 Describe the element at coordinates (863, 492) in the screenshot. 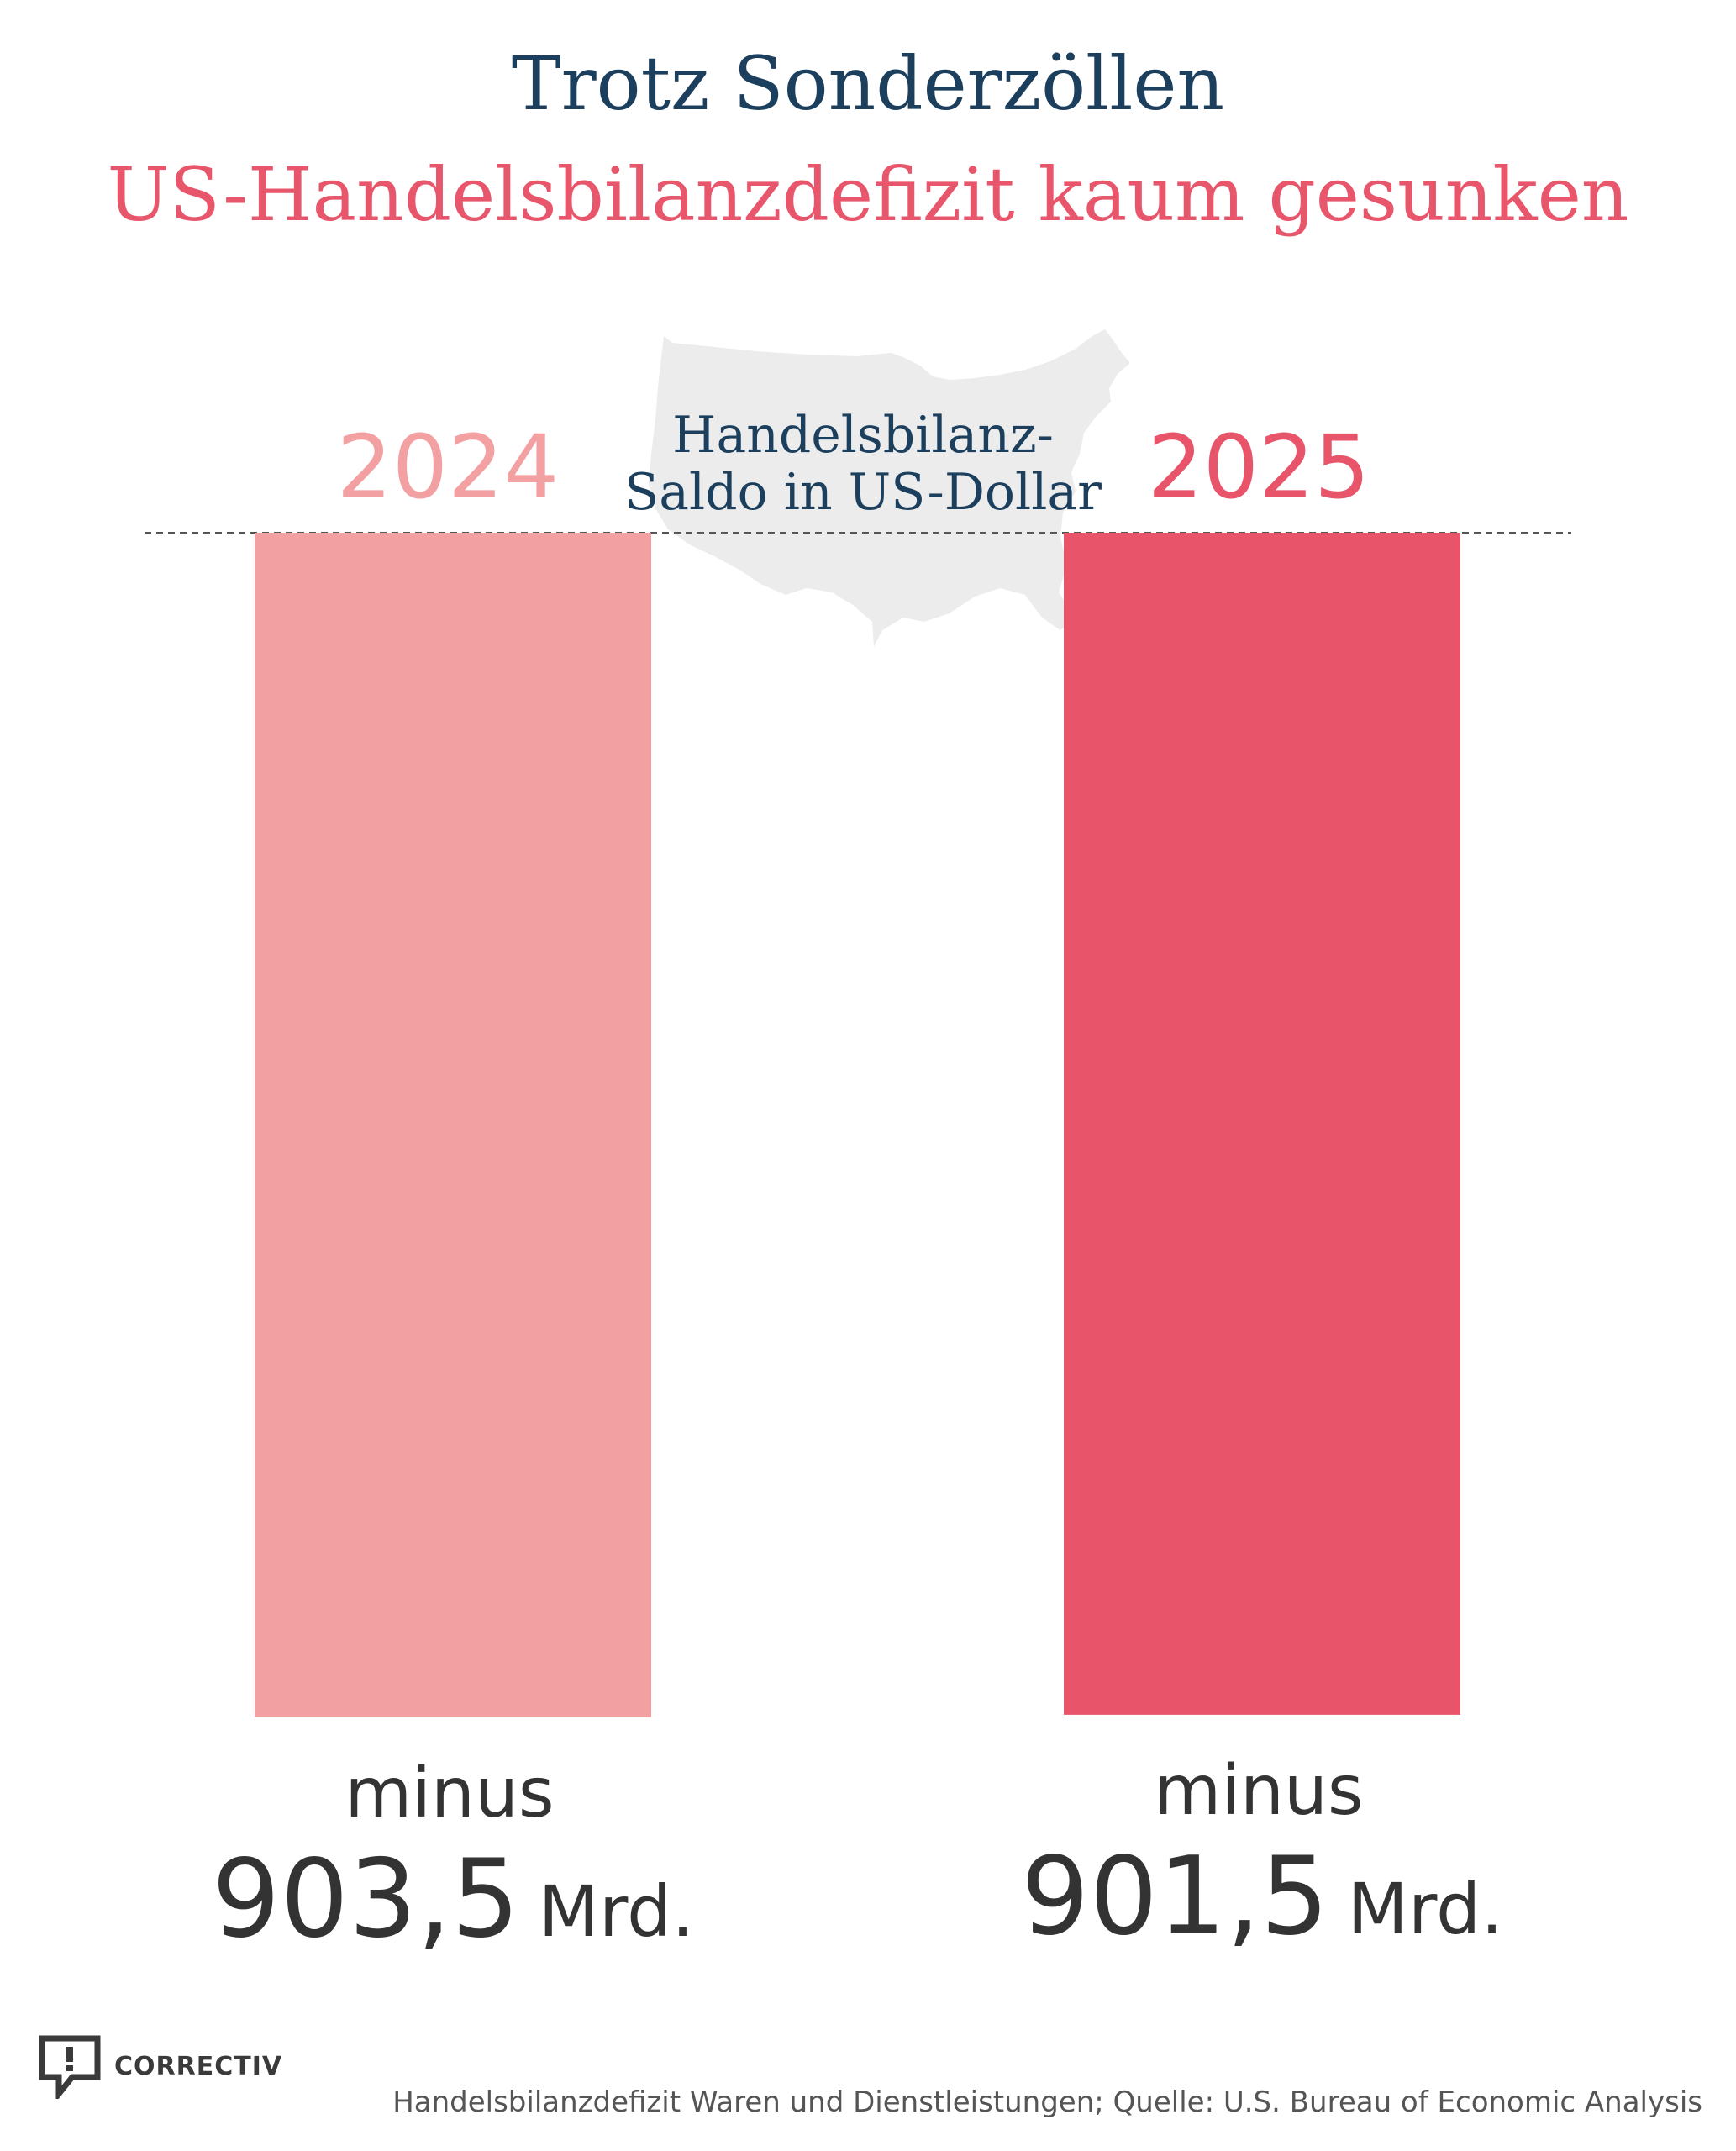

I see `center-label-line-2: Saldo in US-Dollar` at that location.